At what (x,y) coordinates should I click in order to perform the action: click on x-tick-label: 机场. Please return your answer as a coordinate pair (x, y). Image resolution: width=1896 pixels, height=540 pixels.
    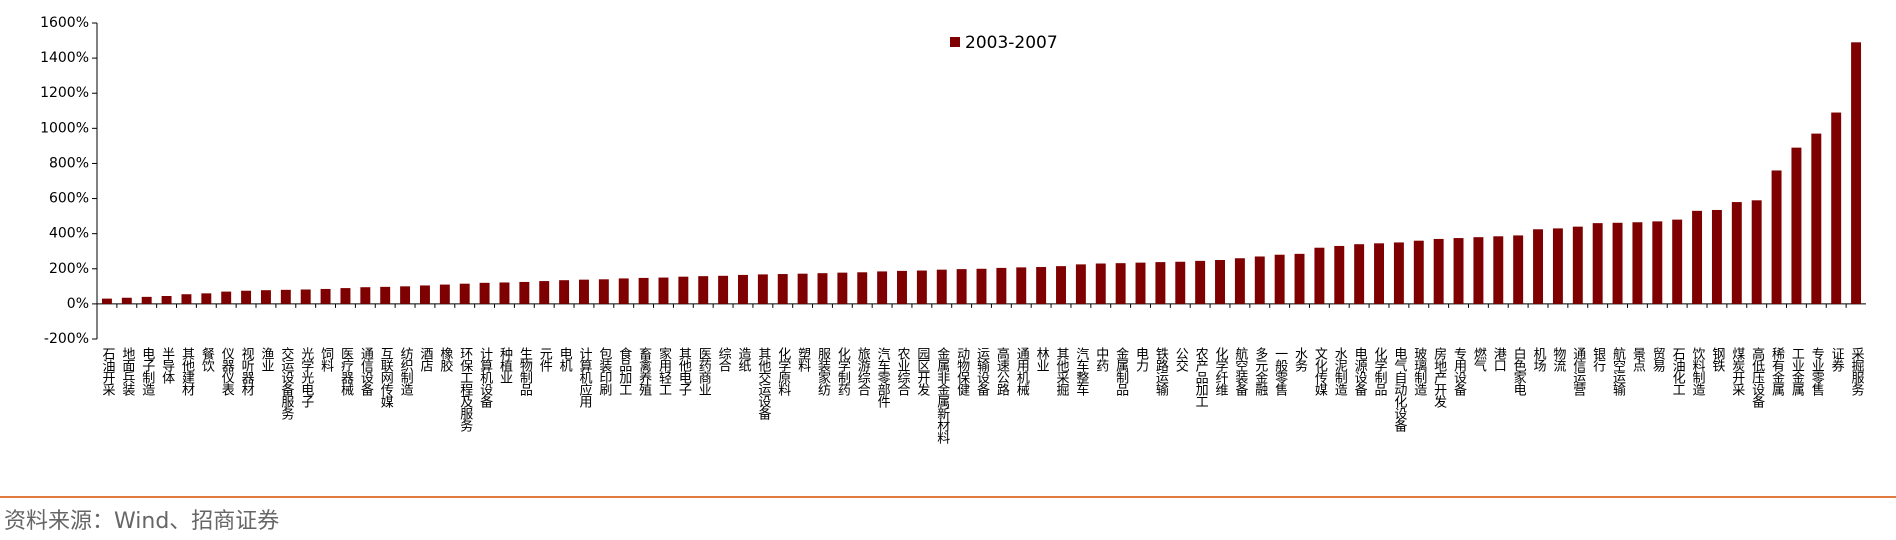
    Looking at the image, I should click on (1539, 359).